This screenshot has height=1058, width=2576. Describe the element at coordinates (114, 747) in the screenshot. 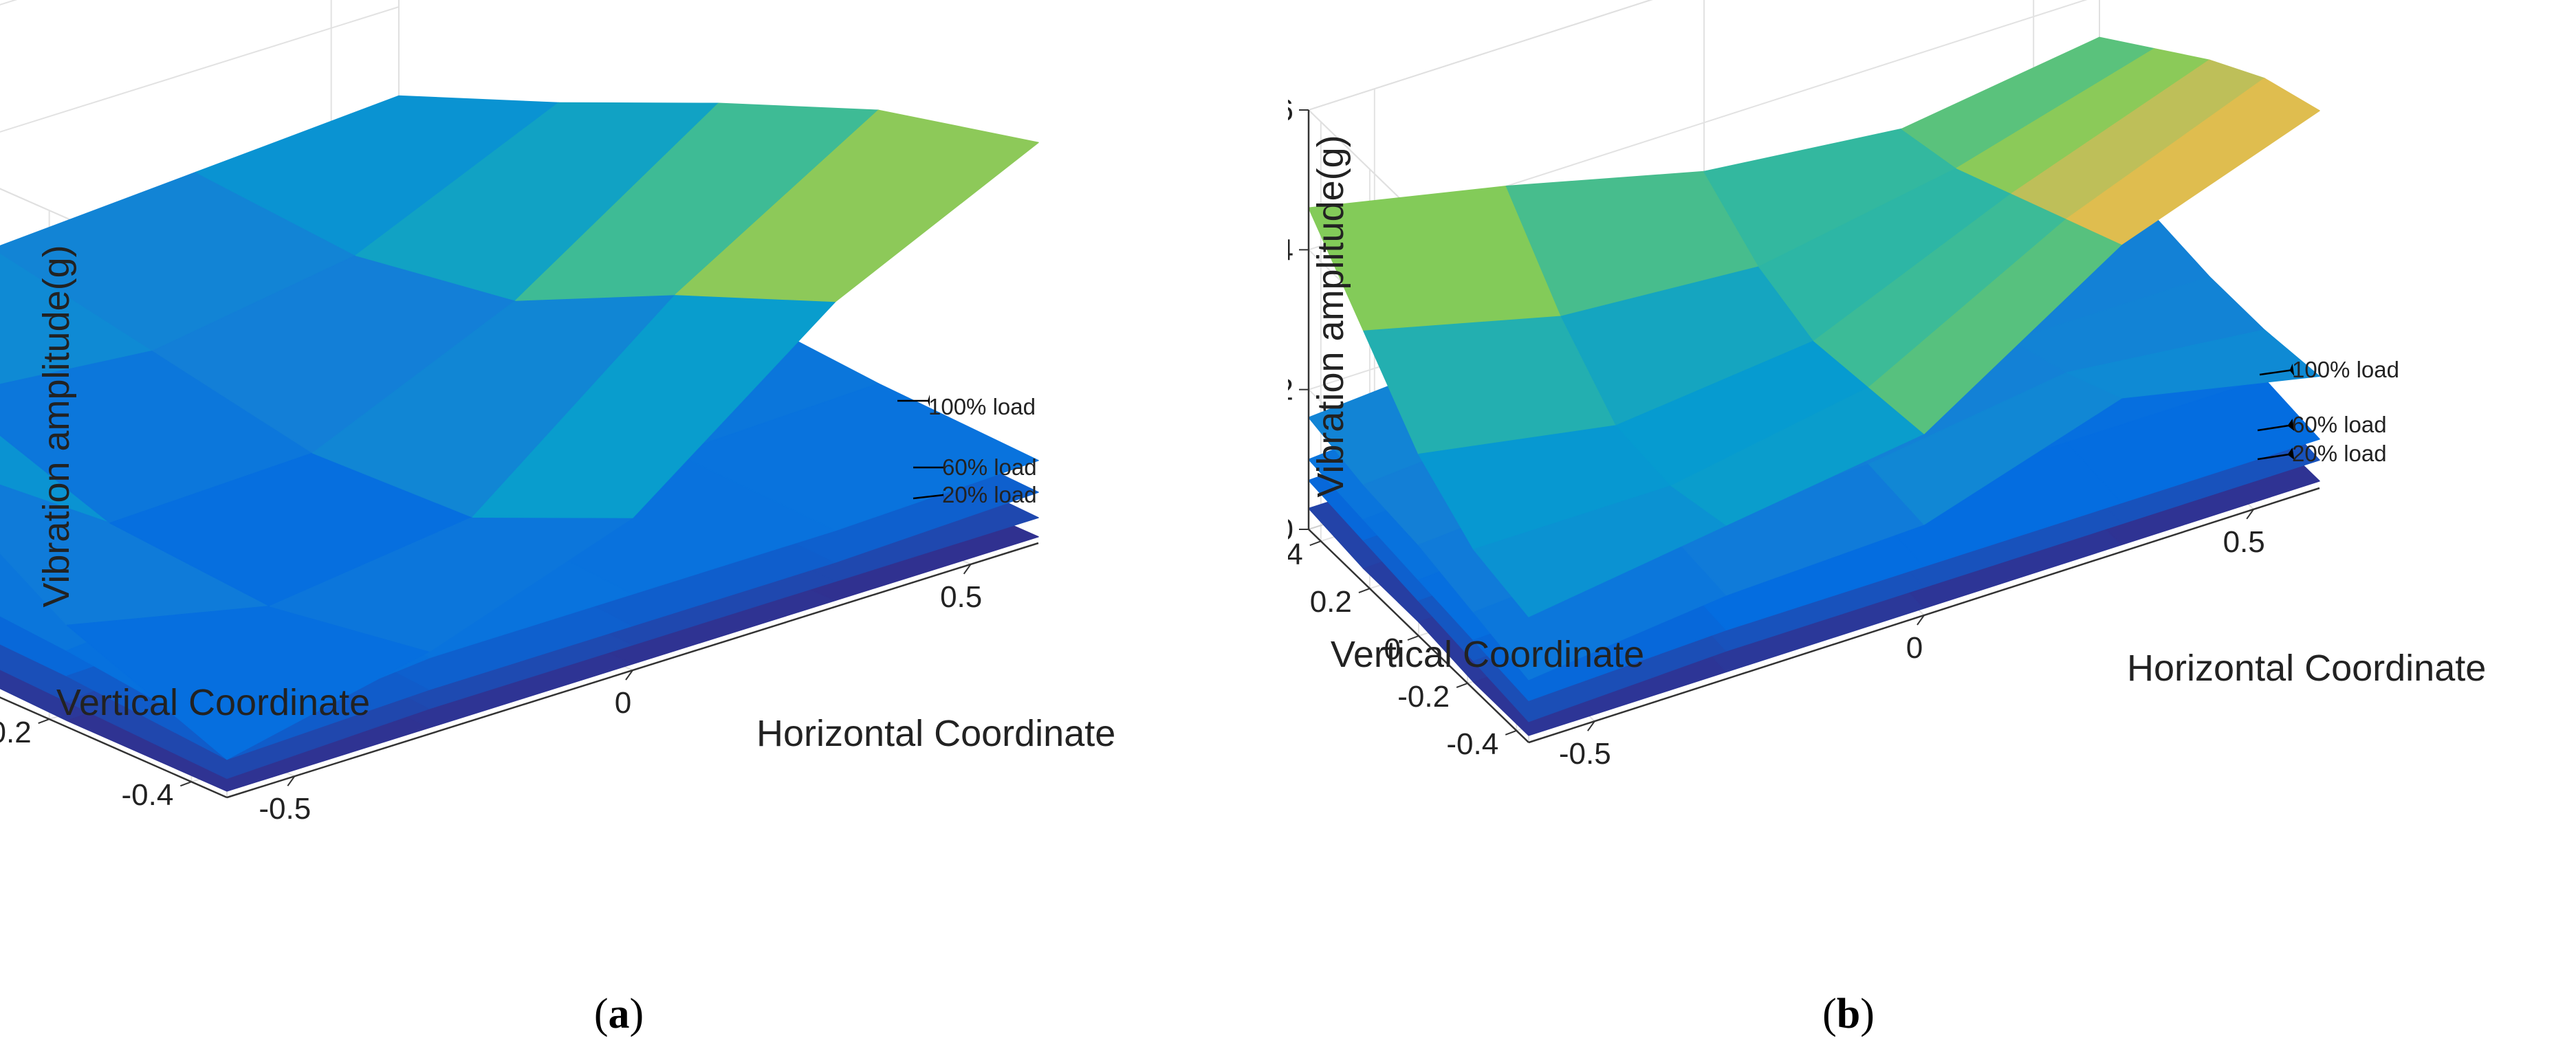

I see `y-axis-line` at that location.